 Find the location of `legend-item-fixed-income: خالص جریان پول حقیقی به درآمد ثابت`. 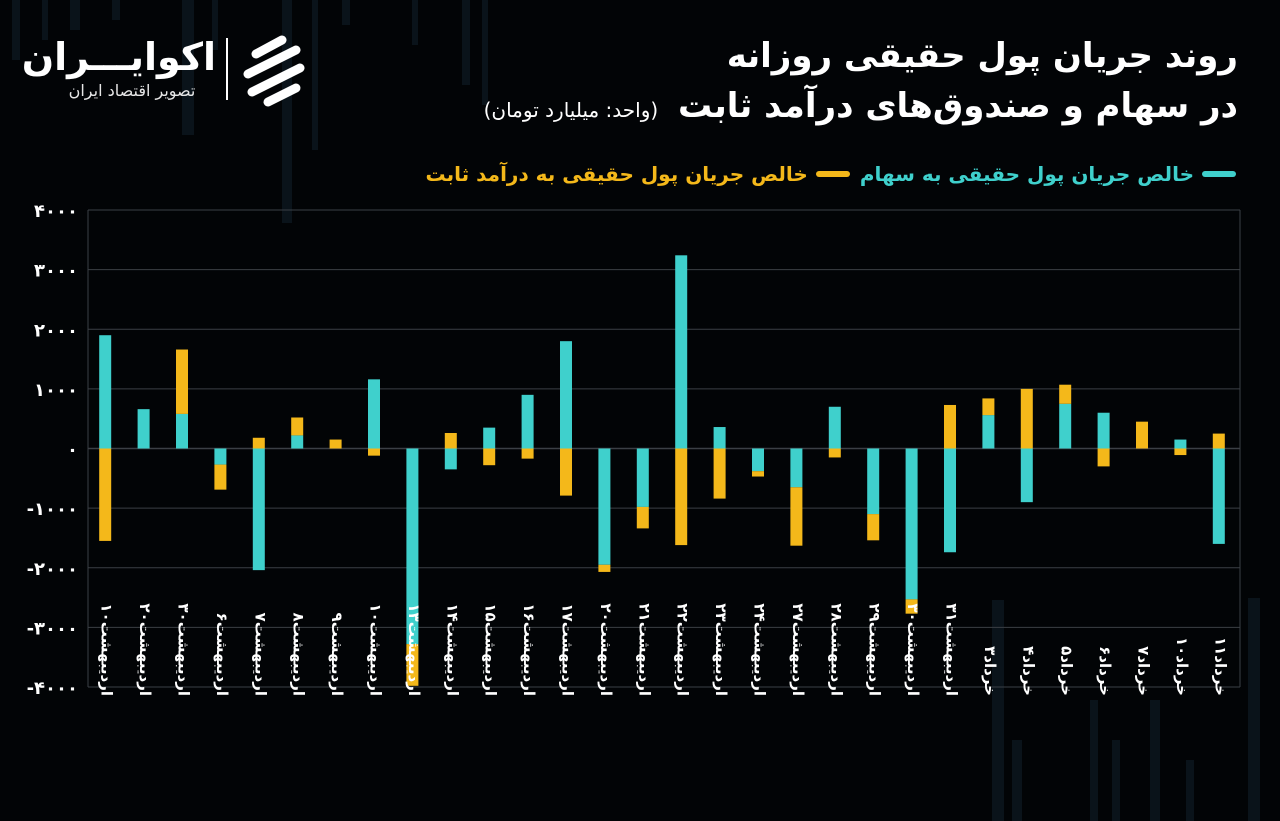

legend-item-fixed-income: خالص جریان پول حقیقی به درآمد ثابت is located at coordinates (637, 174).